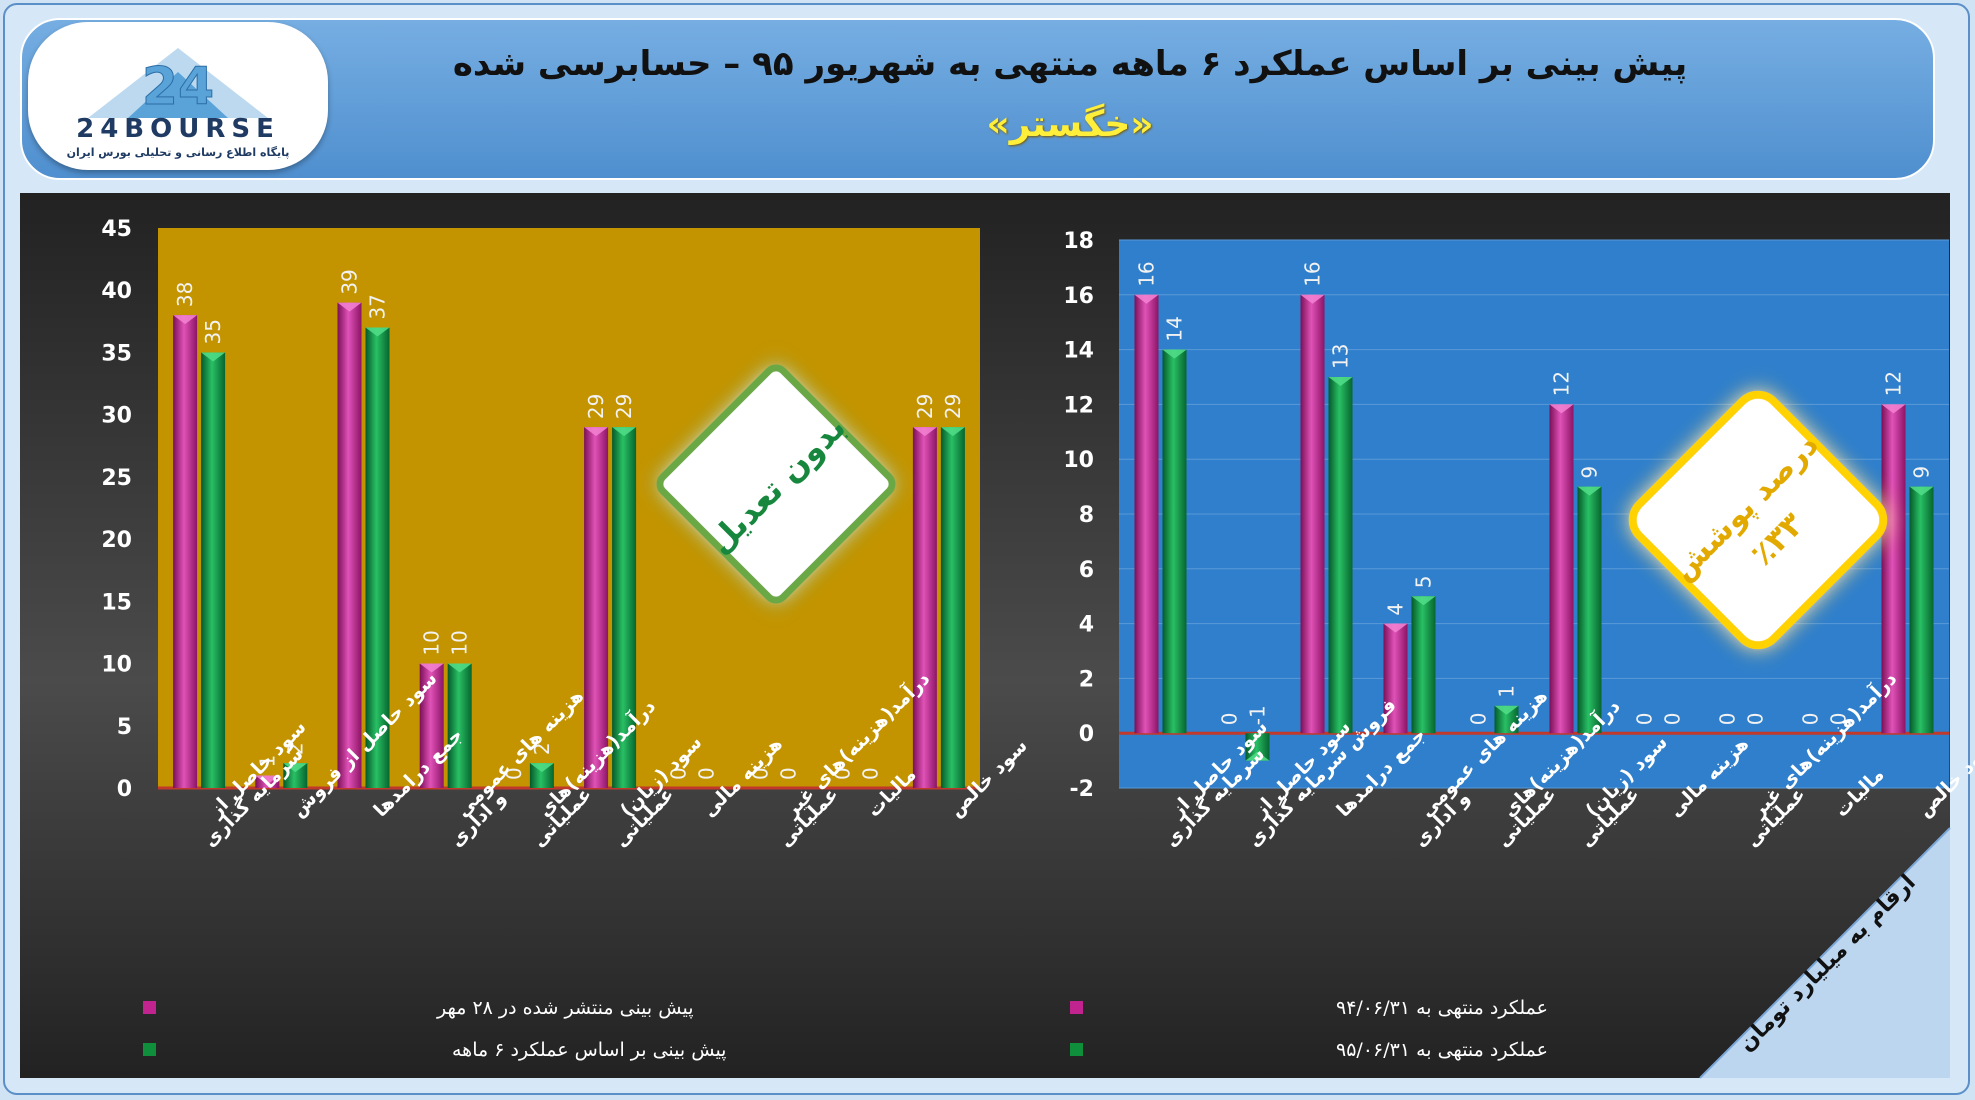  What do you see at coordinates (1078, 515) in the screenshot?
I see `right-y-axis: -2 0 2 4 6 8 10 12 14 16 18` at bounding box center [1078, 515].